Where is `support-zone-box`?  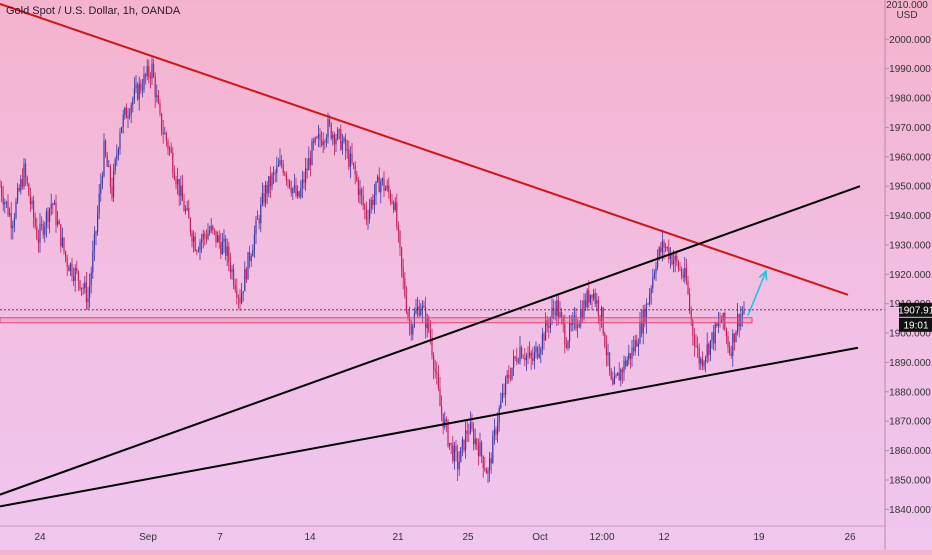 support-zone-box is located at coordinates (376, 320).